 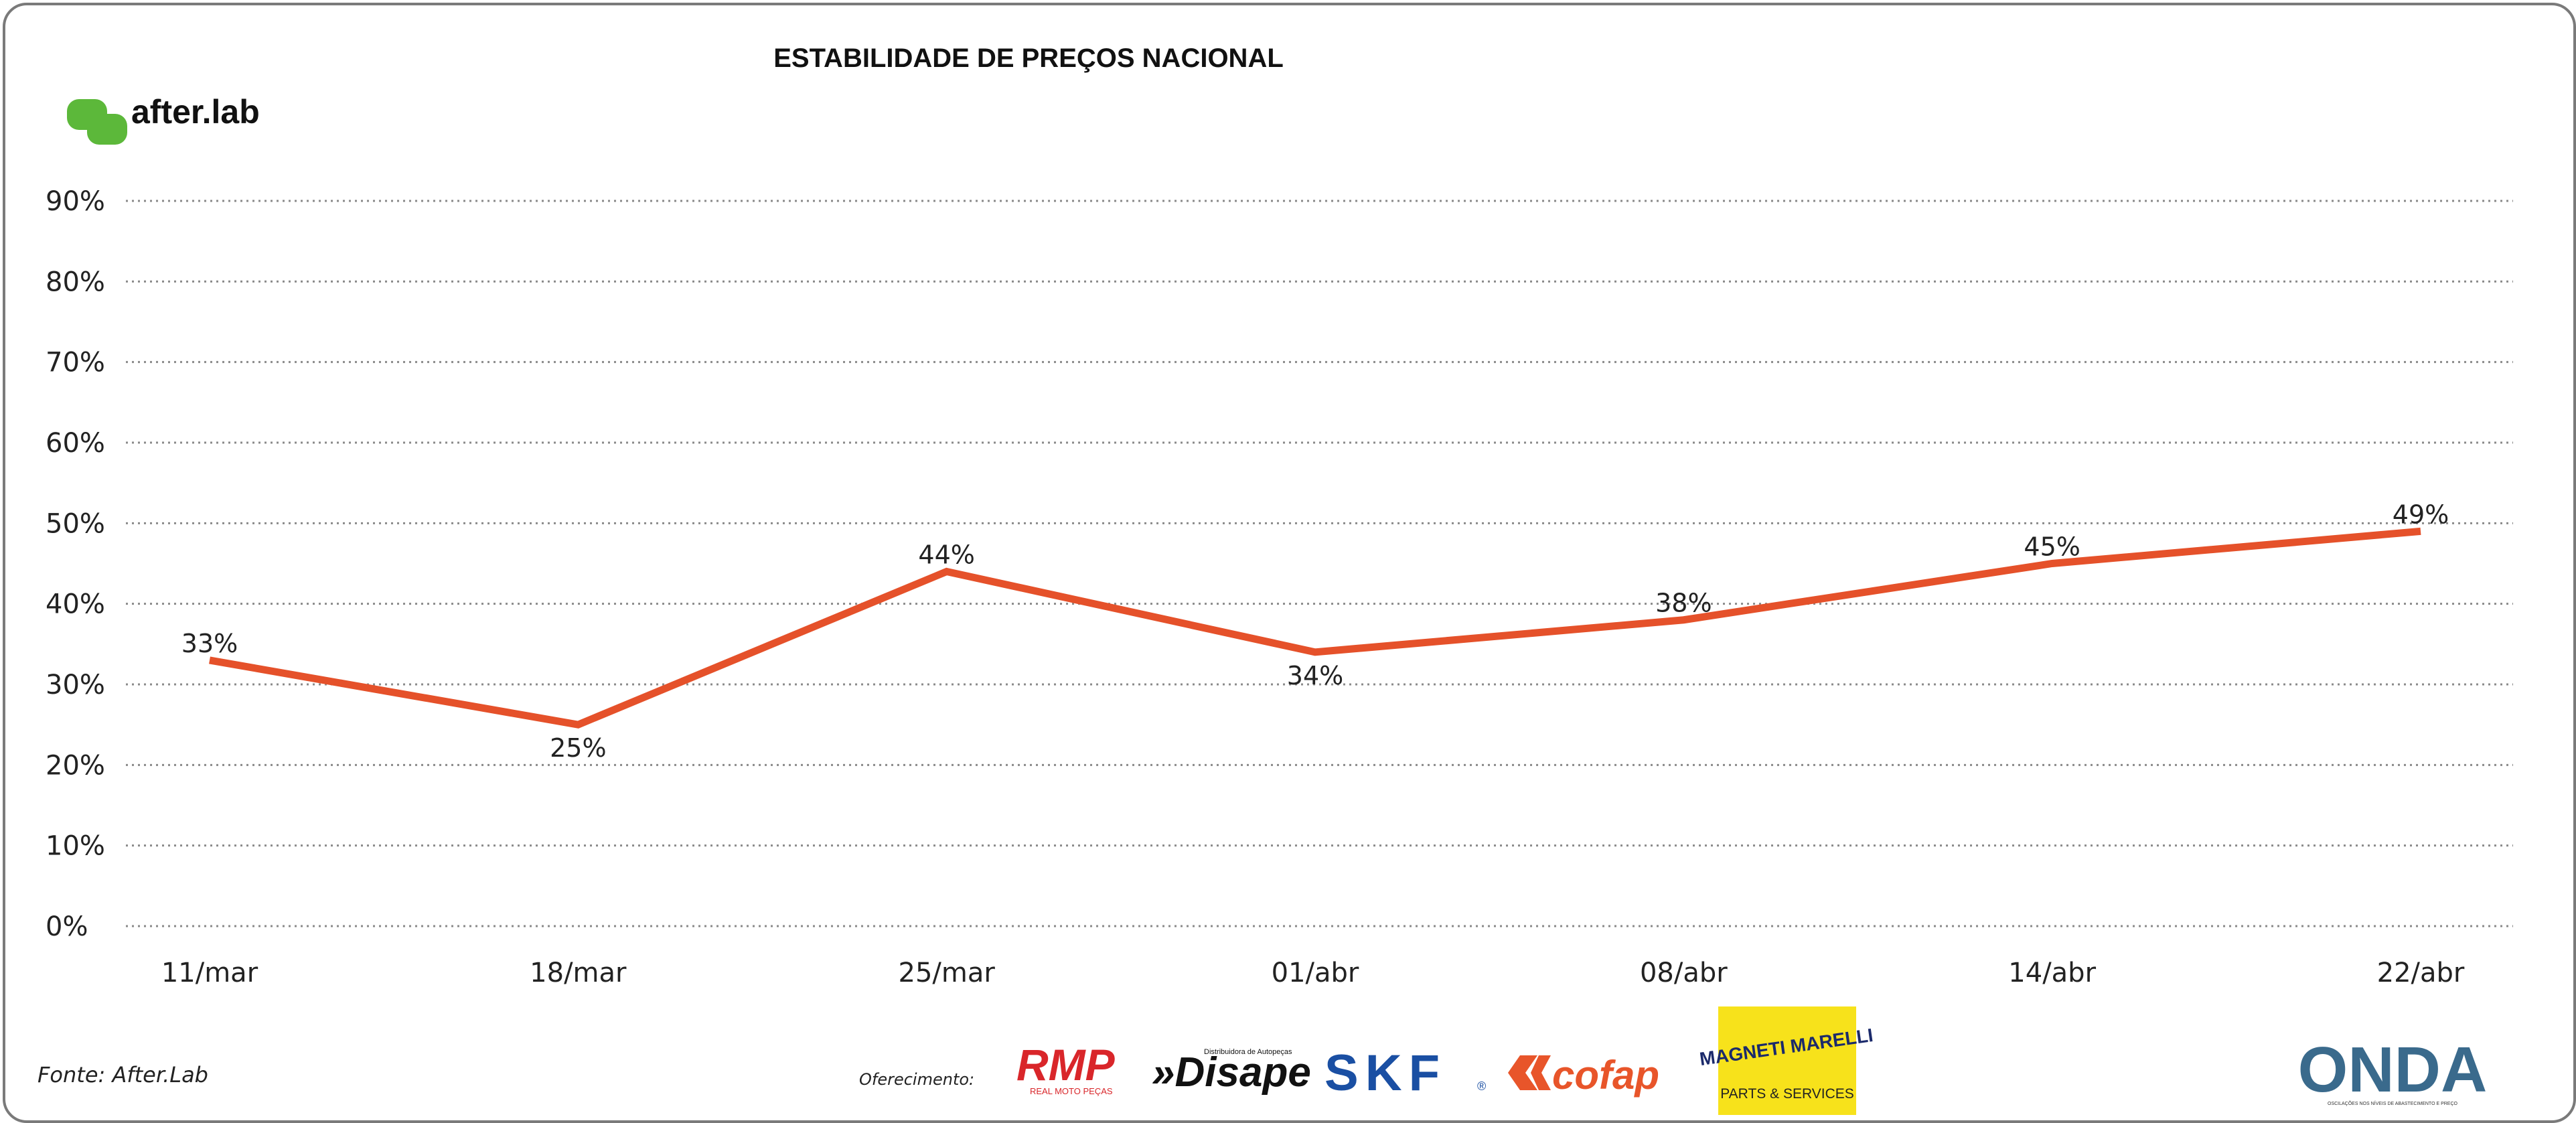 What do you see at coordinates (1529, 1072) in the screenshot?
I see `cofap-logo-icon` at bounding box center [1529, 1072].